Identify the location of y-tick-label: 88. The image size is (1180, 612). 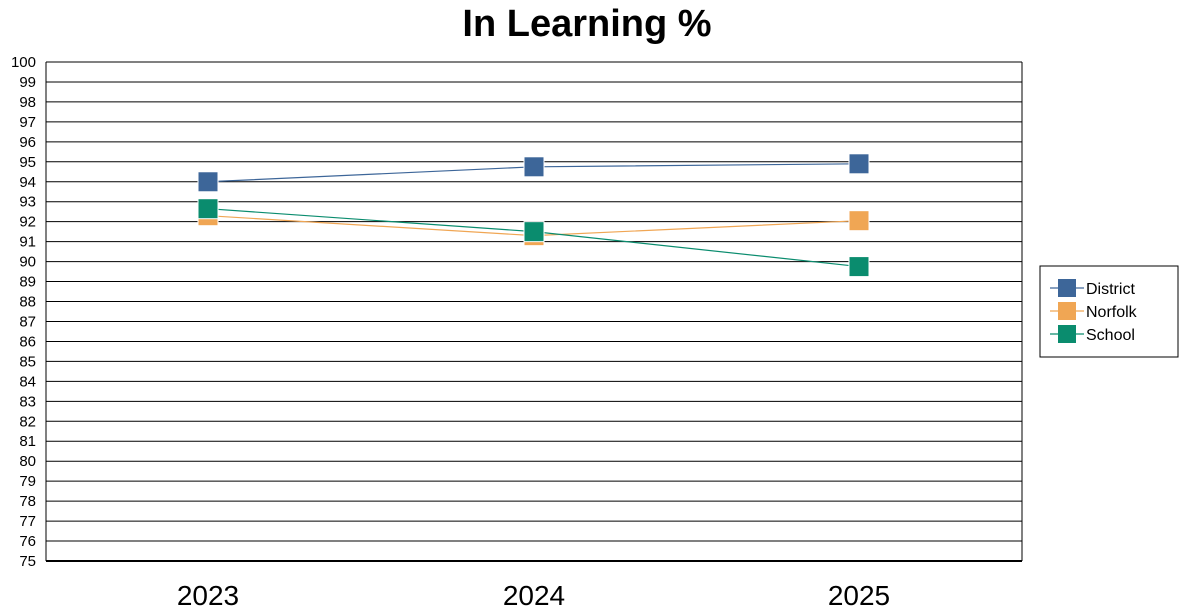
(27, 302).